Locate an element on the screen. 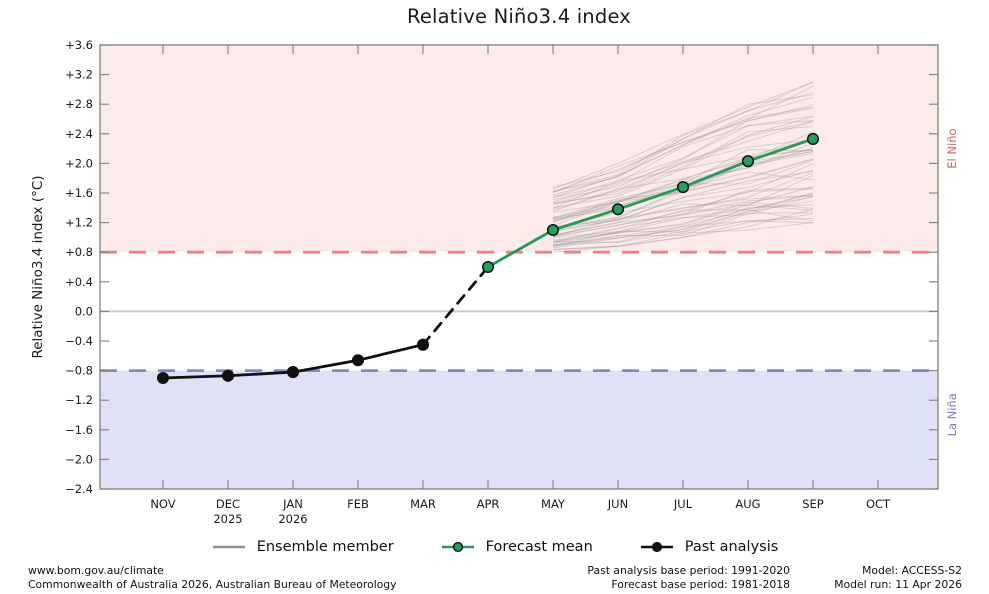  x-tick-label: MAR is located at coordinates (423, 504).